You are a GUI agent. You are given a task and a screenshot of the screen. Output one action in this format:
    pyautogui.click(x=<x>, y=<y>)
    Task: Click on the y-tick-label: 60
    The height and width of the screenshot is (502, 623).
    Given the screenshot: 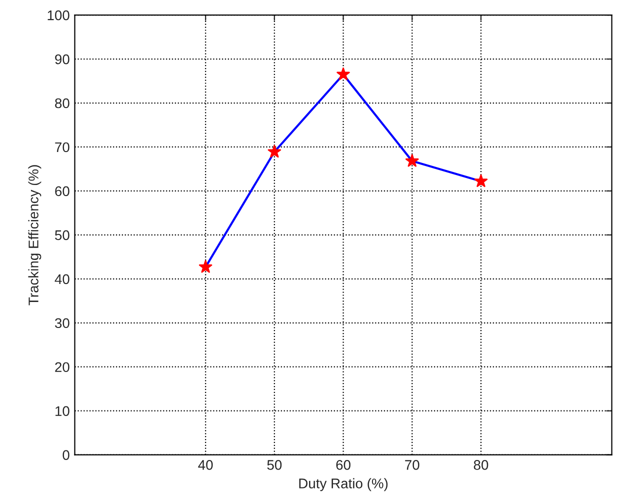 What is the action you would take?
    pyautogui.click(x=62, y=191)
    